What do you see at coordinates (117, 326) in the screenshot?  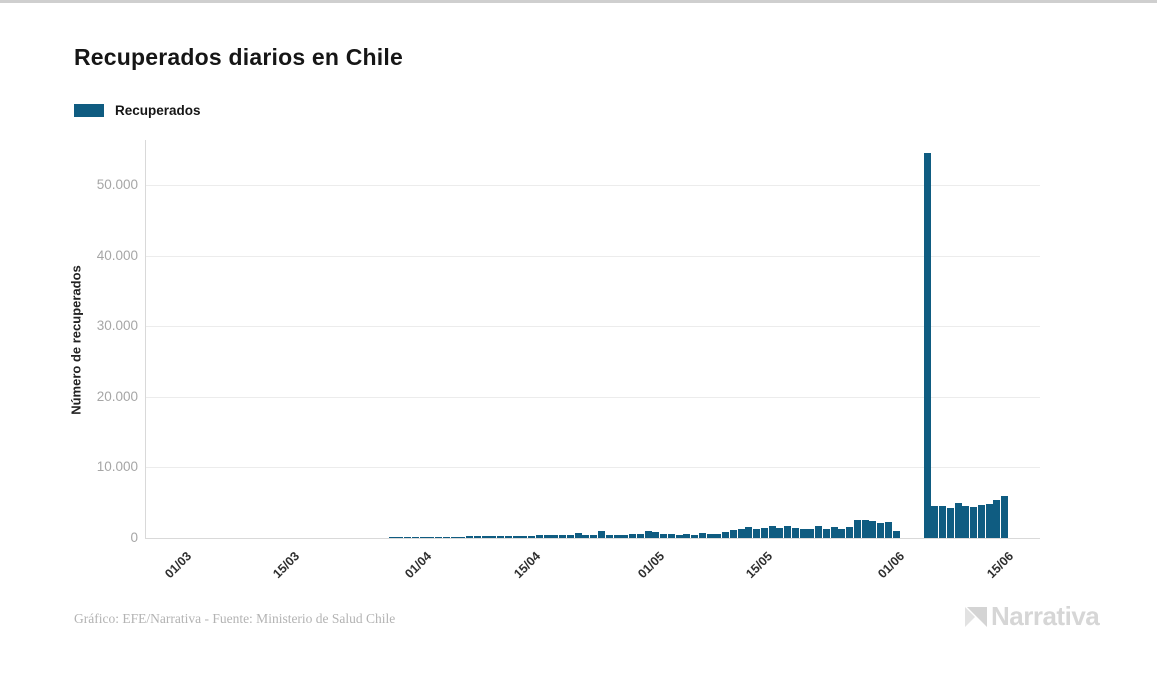 I see `y-tick-label: 30.000` at bounding box center [117, 326].